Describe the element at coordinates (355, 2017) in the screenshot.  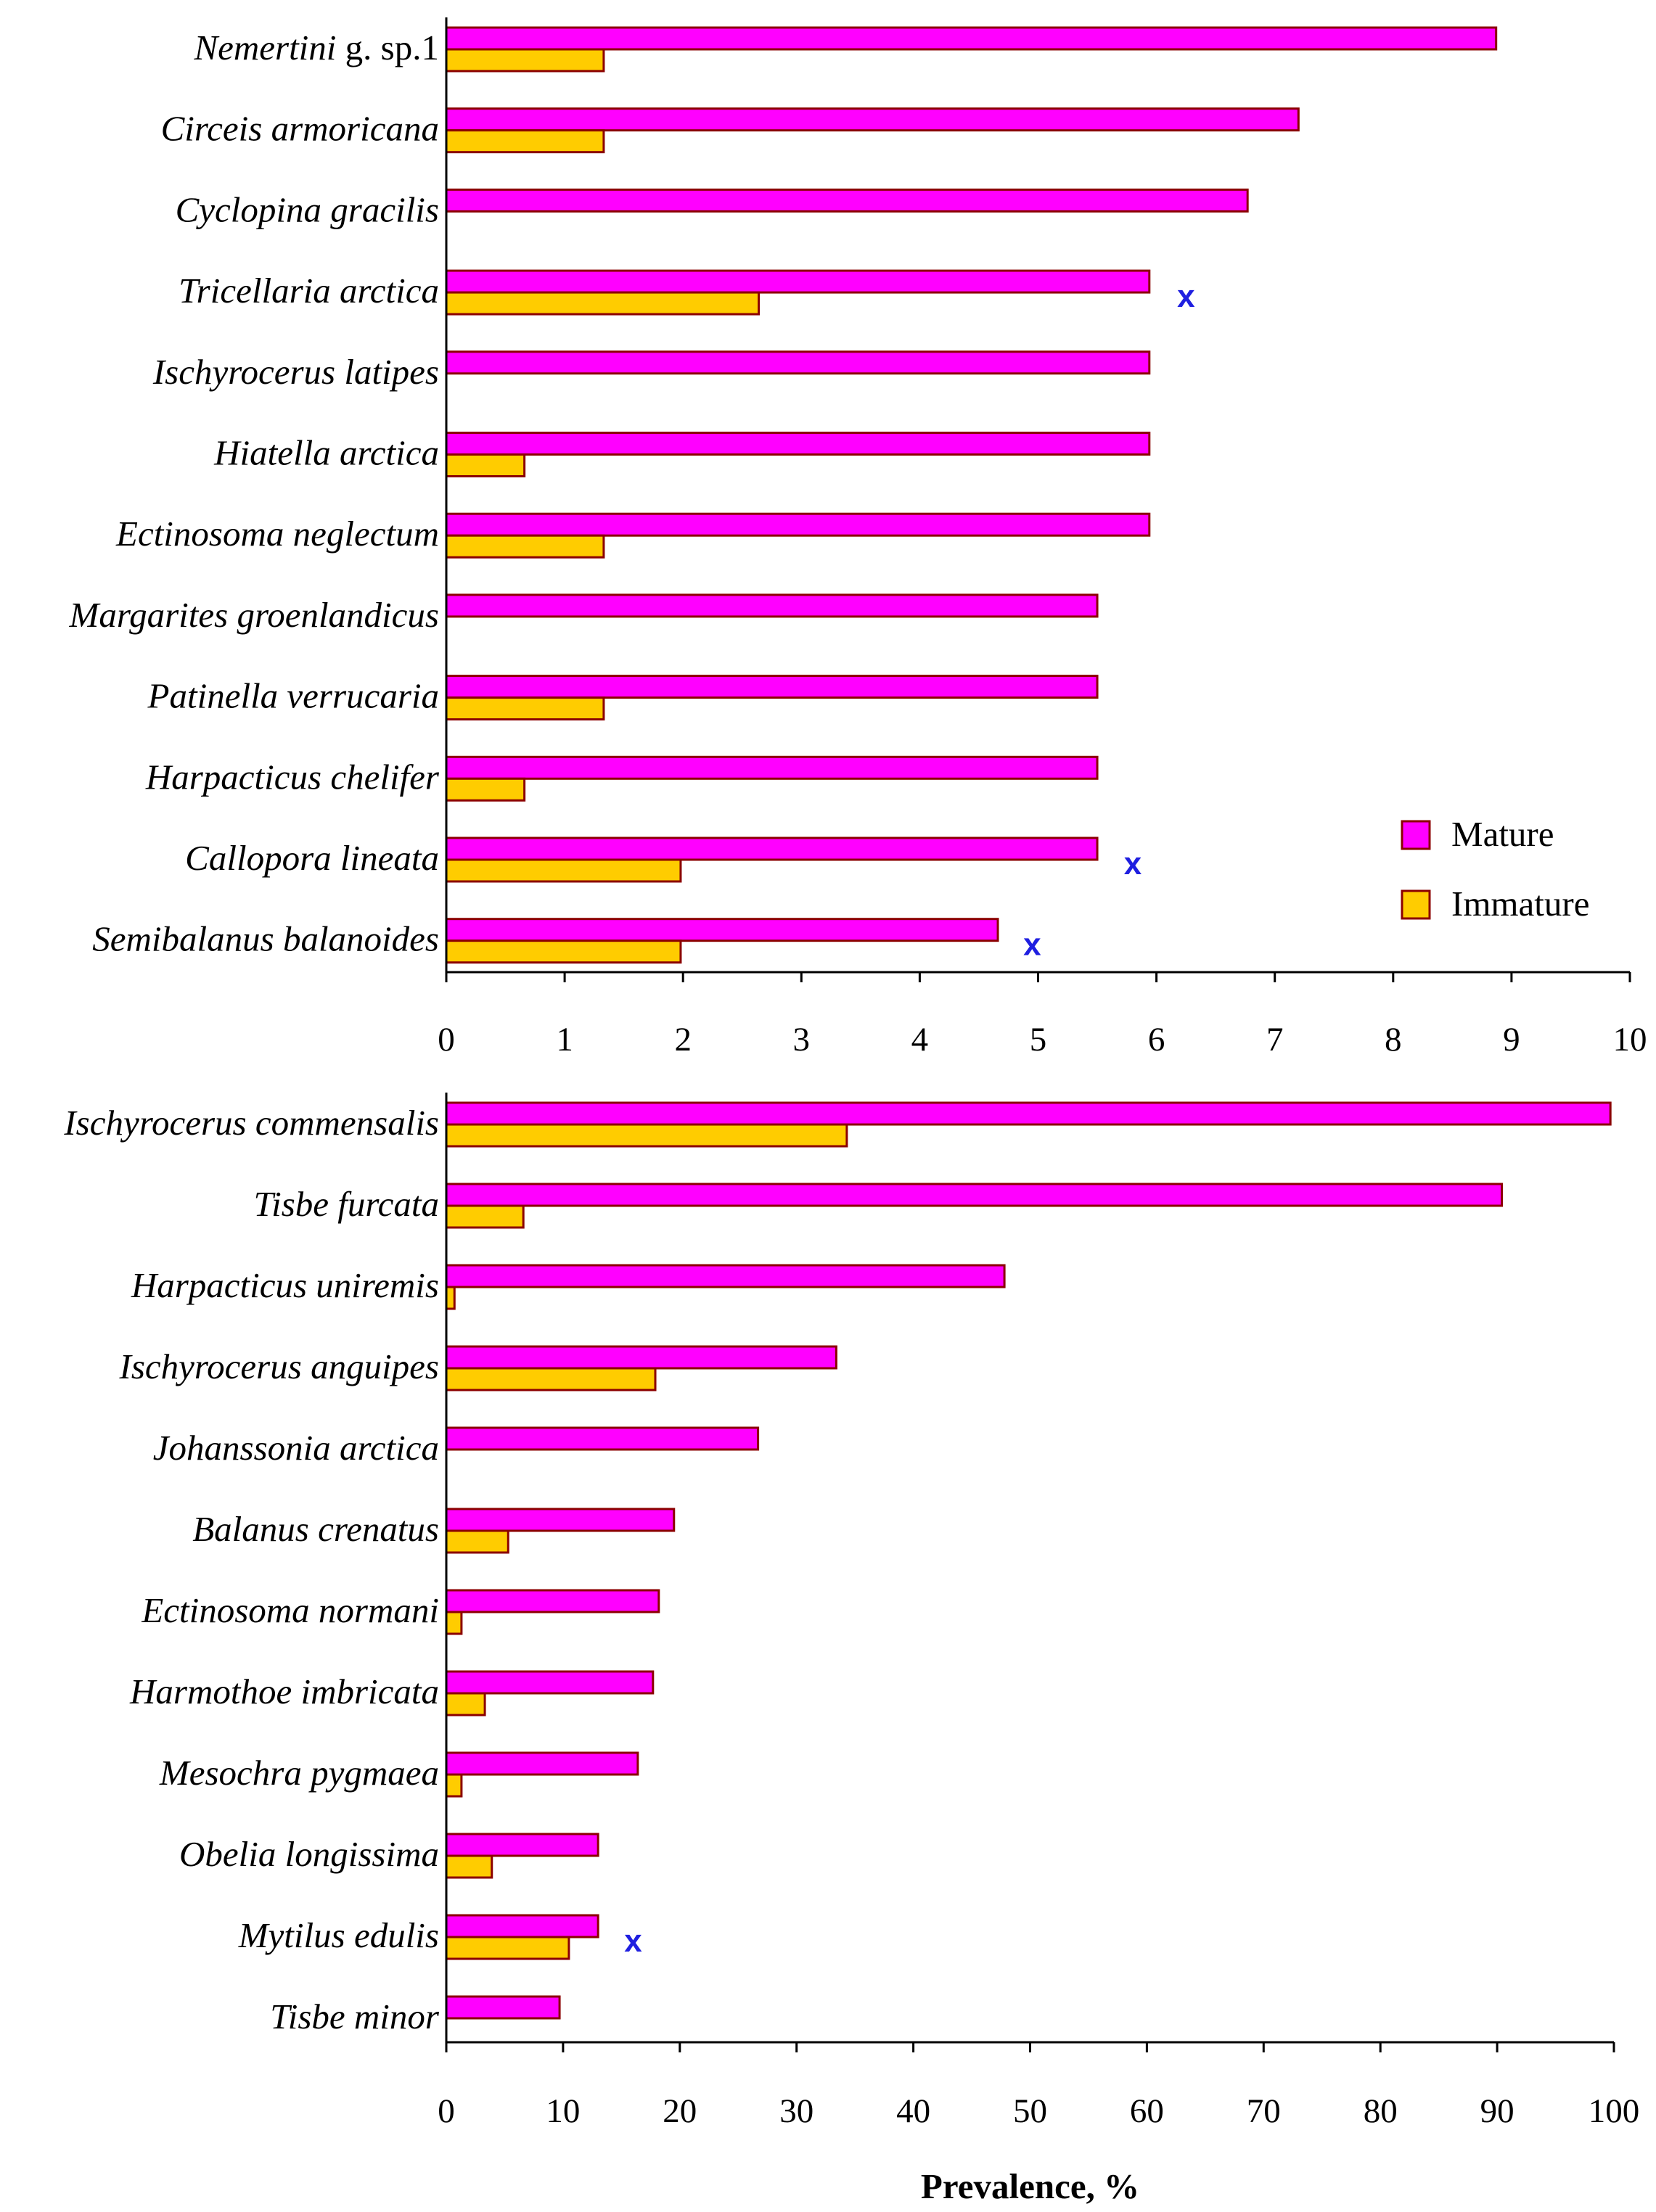
I see `category-label: Tisbe minor` at that location.